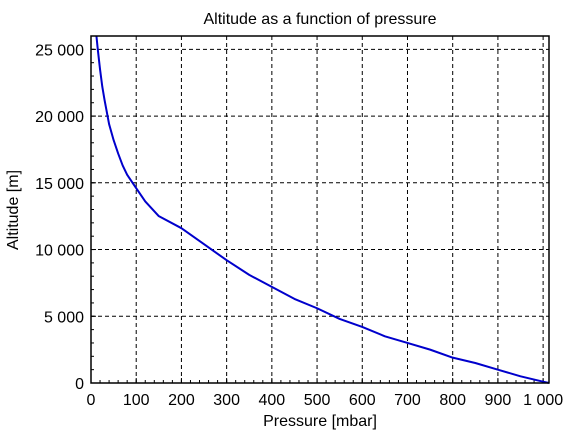  What do you see at coordinates (59, 50) in the screenshot?
I see `y-tick-label: 25 000` at bounding box center [59, 50].